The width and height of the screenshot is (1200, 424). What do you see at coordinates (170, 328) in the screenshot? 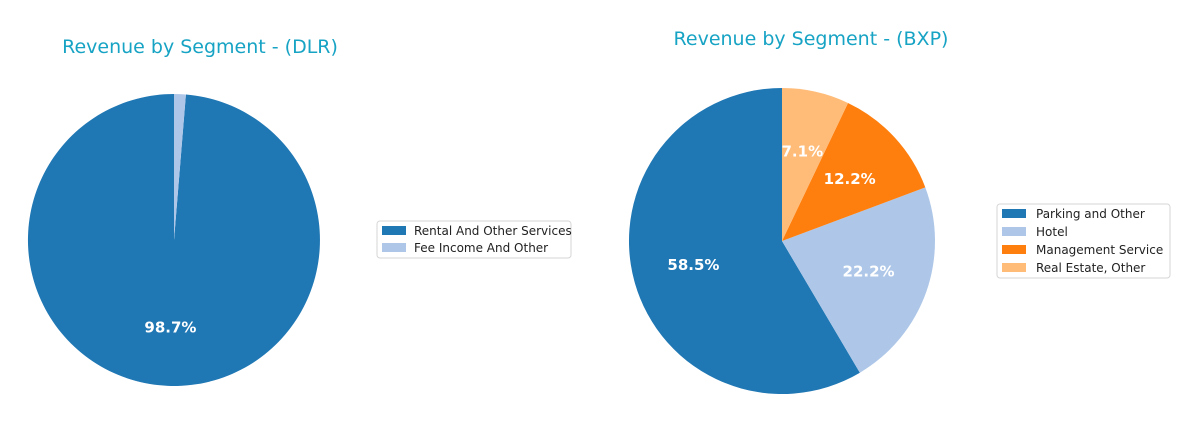
I see `pie-label-rental-and-other-services: 98.7%` at bounding box center [170, 328].